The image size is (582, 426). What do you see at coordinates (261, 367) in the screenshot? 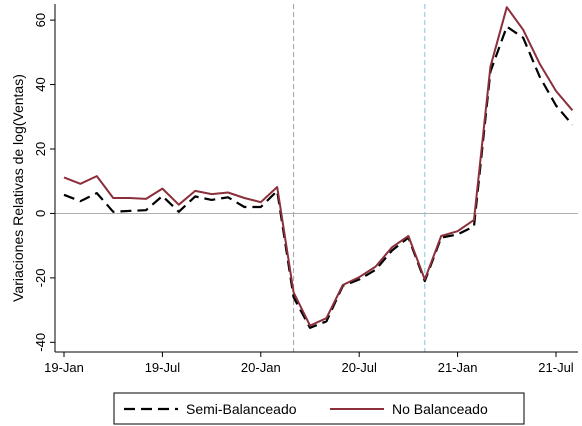
I see `x-tick-label: 20-Jan` at bounding box center [261, 367].